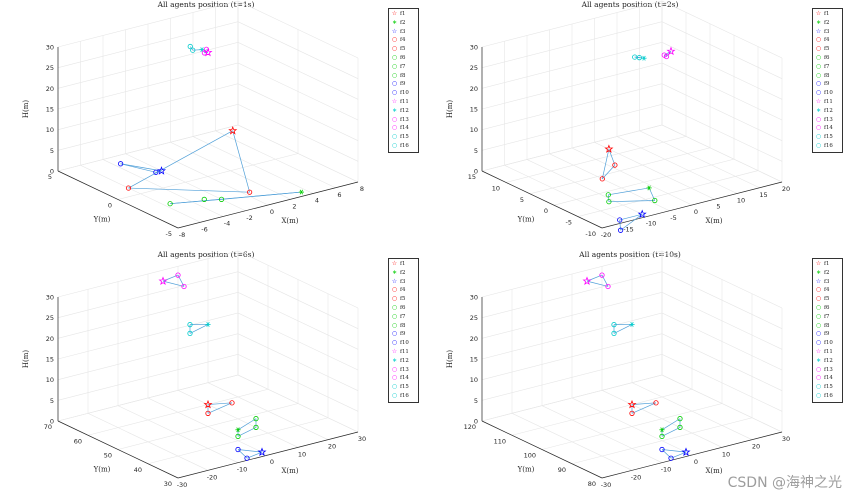  What do you see at coordinates (50, 177) in the screenshot?
I see `y-tick-label: 5` at bounding box center [50, 177].